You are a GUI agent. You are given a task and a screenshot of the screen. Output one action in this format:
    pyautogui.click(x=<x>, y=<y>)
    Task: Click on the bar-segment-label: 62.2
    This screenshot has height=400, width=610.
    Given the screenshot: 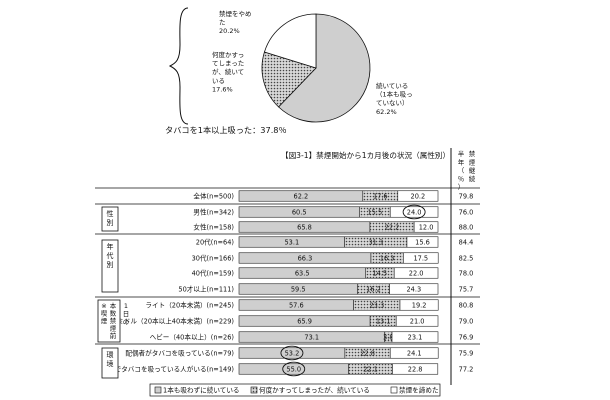 What is the action you would take?
    pyautogui.click(x=301, y=196)
    